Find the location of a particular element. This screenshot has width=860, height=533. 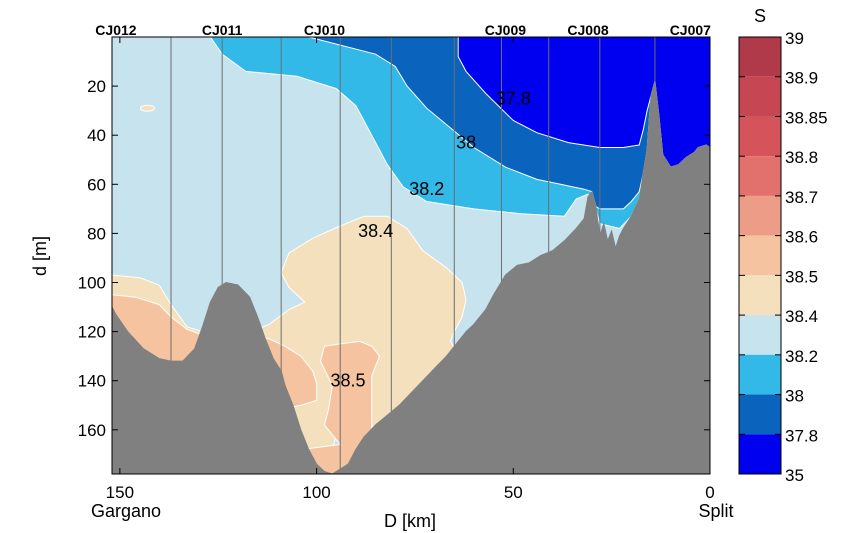

colorbar-label: 38.4 is located at coordinates (801, 316).